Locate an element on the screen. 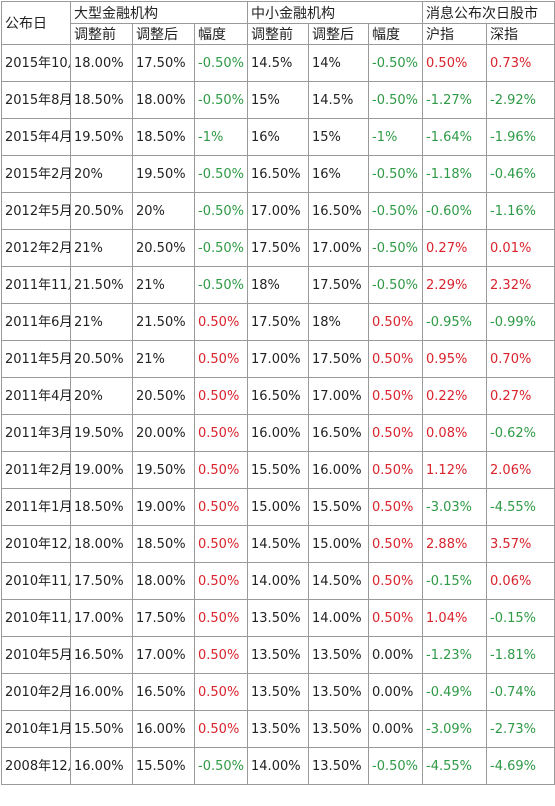 This screenshot has width=555, height=806. large-change-header: 幅度 is located at coordinates (221, 34).